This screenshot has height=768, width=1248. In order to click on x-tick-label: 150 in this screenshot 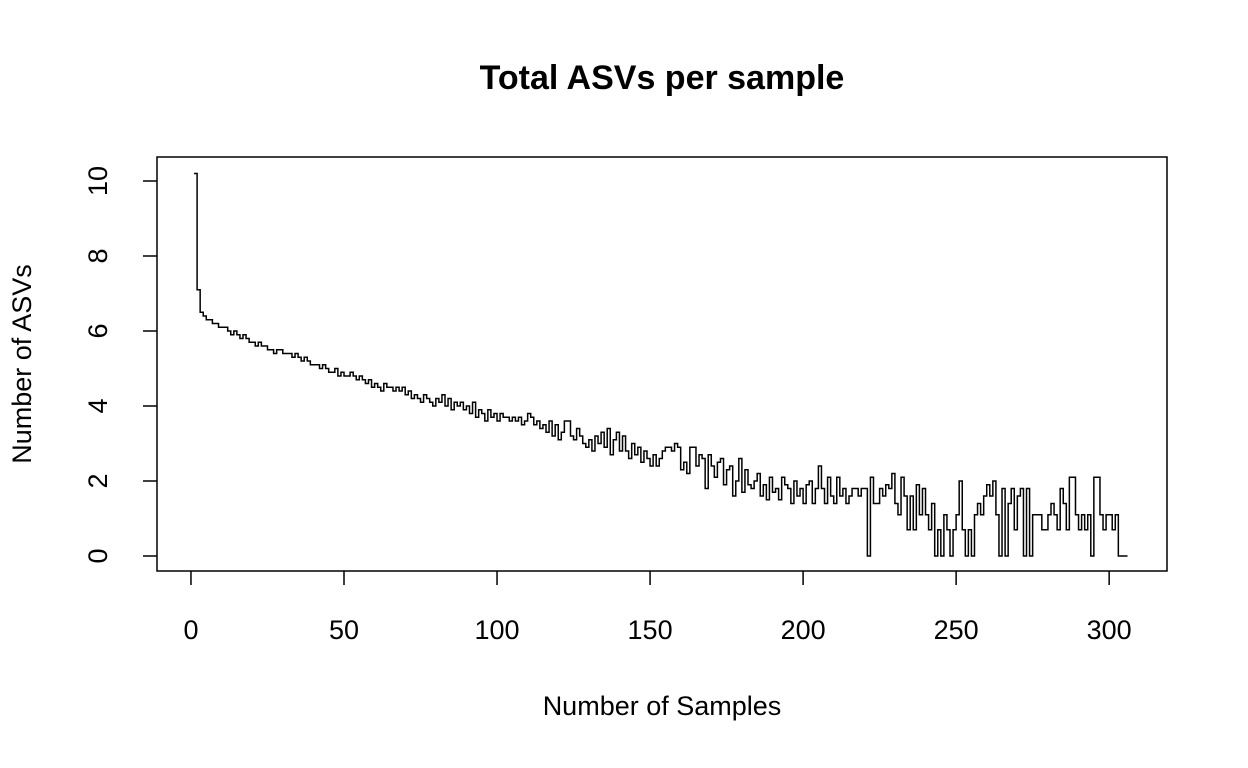, I will do `click(650, 630)`.